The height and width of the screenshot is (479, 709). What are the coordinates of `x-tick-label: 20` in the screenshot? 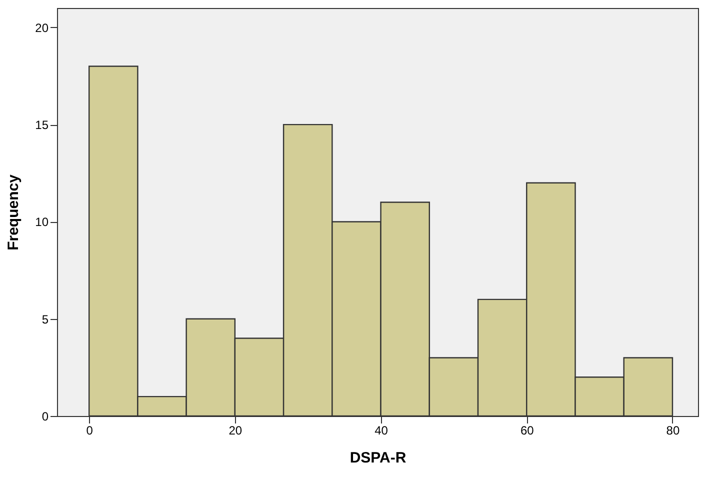 It's located at (235, 431).